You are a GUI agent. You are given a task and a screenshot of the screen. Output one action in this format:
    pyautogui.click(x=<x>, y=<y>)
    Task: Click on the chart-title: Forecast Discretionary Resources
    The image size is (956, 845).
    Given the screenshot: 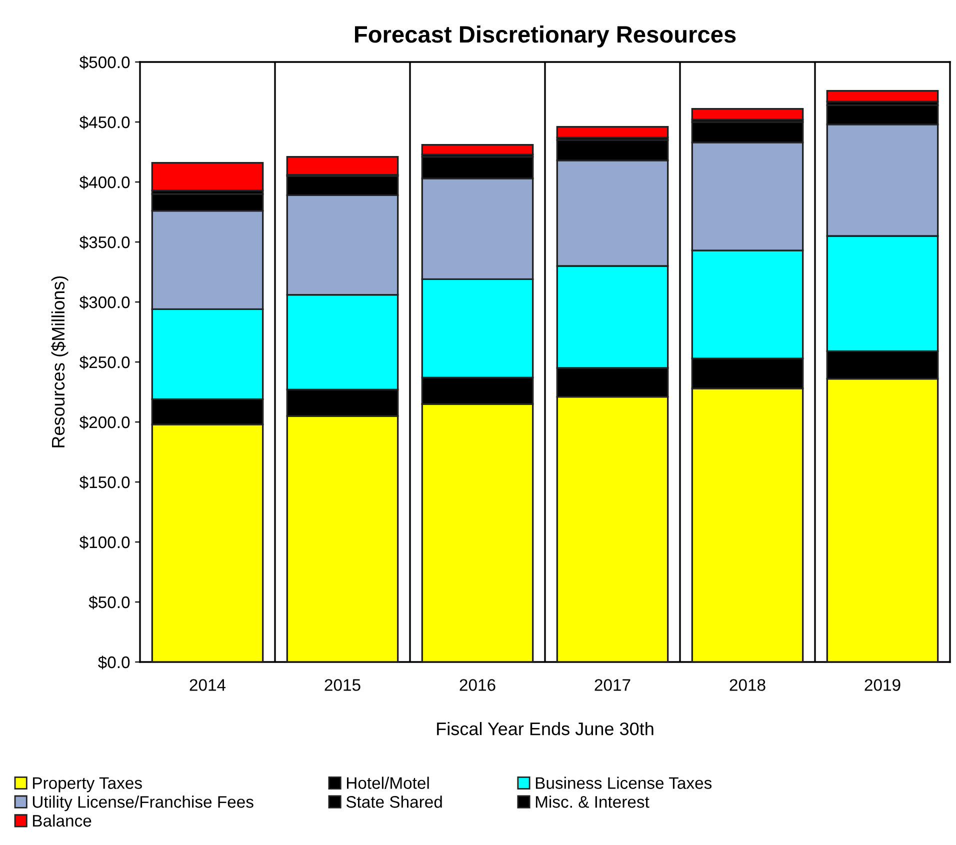 What is the action you would take?
    pyautogui.click(x=545, y=36)
    